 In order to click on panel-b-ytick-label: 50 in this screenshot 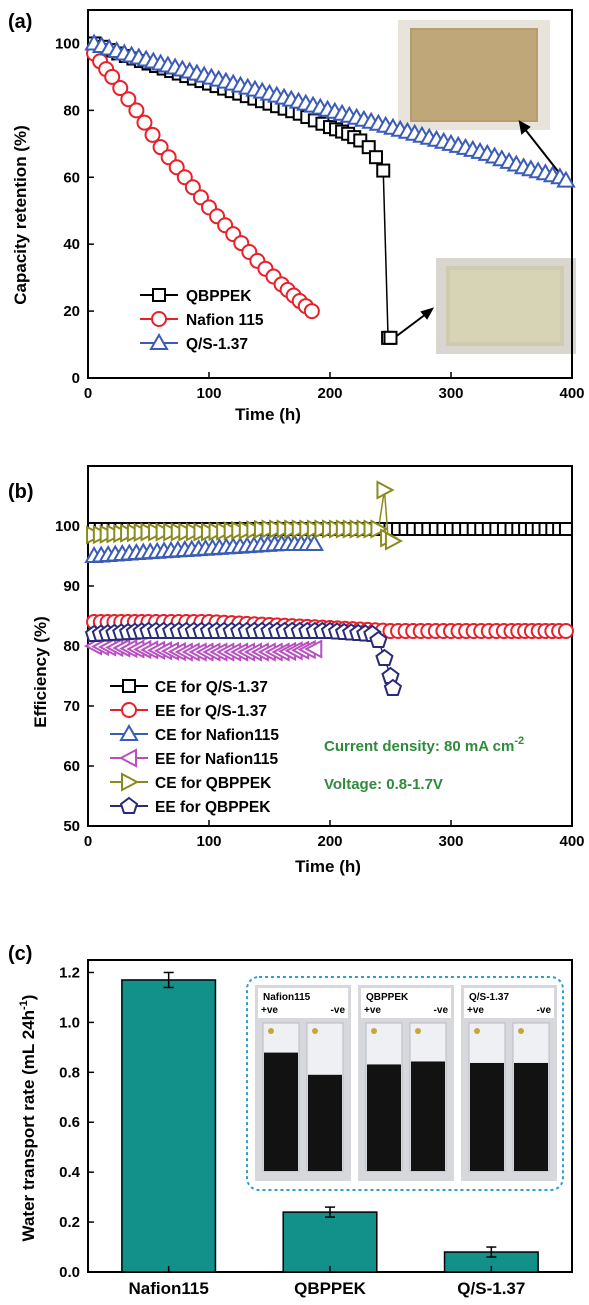, I will do `click(71, 826)`.